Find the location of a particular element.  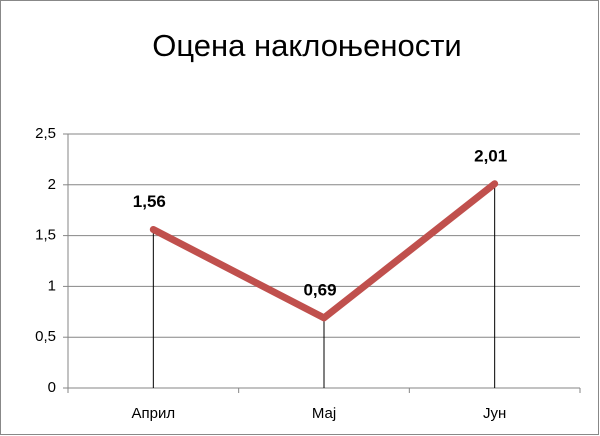

chart-title: Оцена наклоњености is located at coordinates (307, 45).